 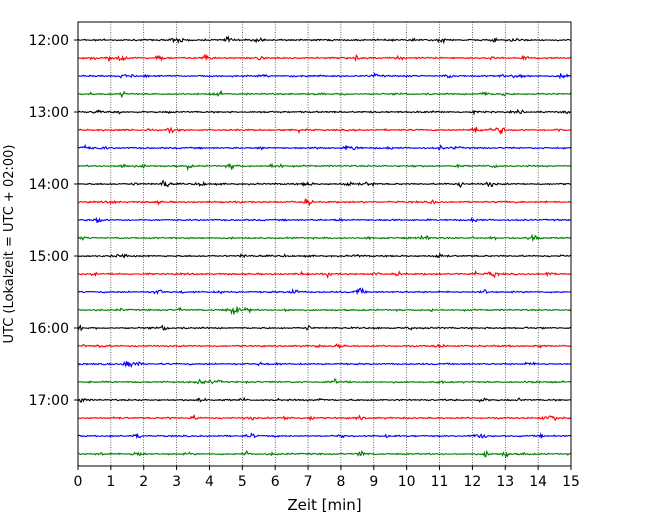 What do you see at coordinates (49, 329) in the screenshot?
I see `y-tick-label: 16:00` at bounding box center [49, 329].